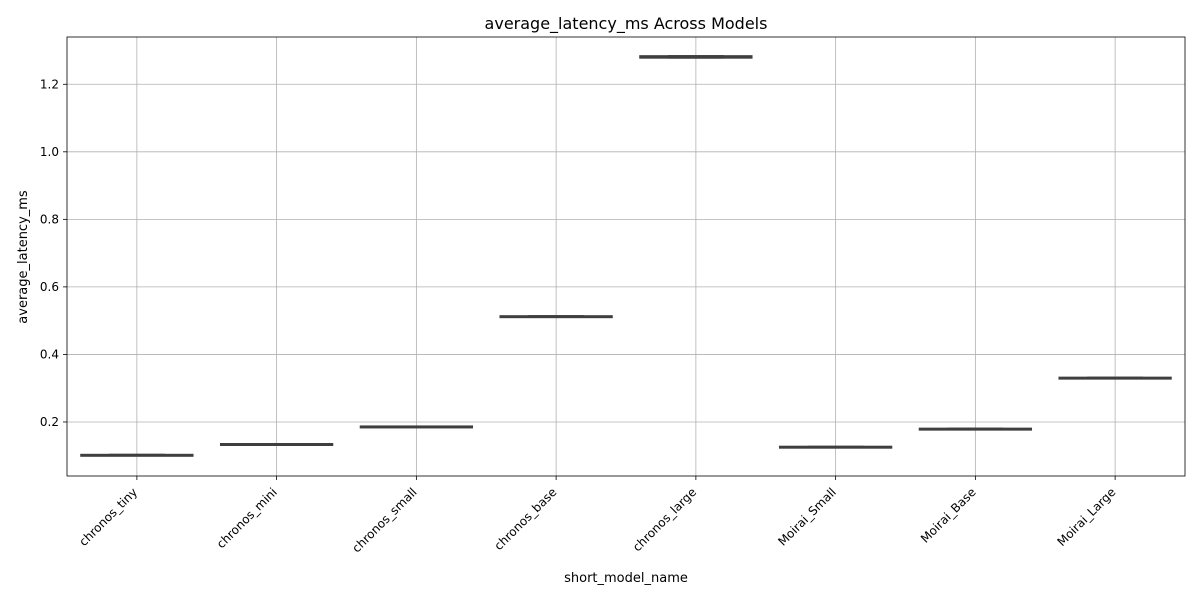 The image size is (1200, 604). Describe the element at coordinates (975, 429) in the screenshot. I see `box-Moirai_Base` at that location.